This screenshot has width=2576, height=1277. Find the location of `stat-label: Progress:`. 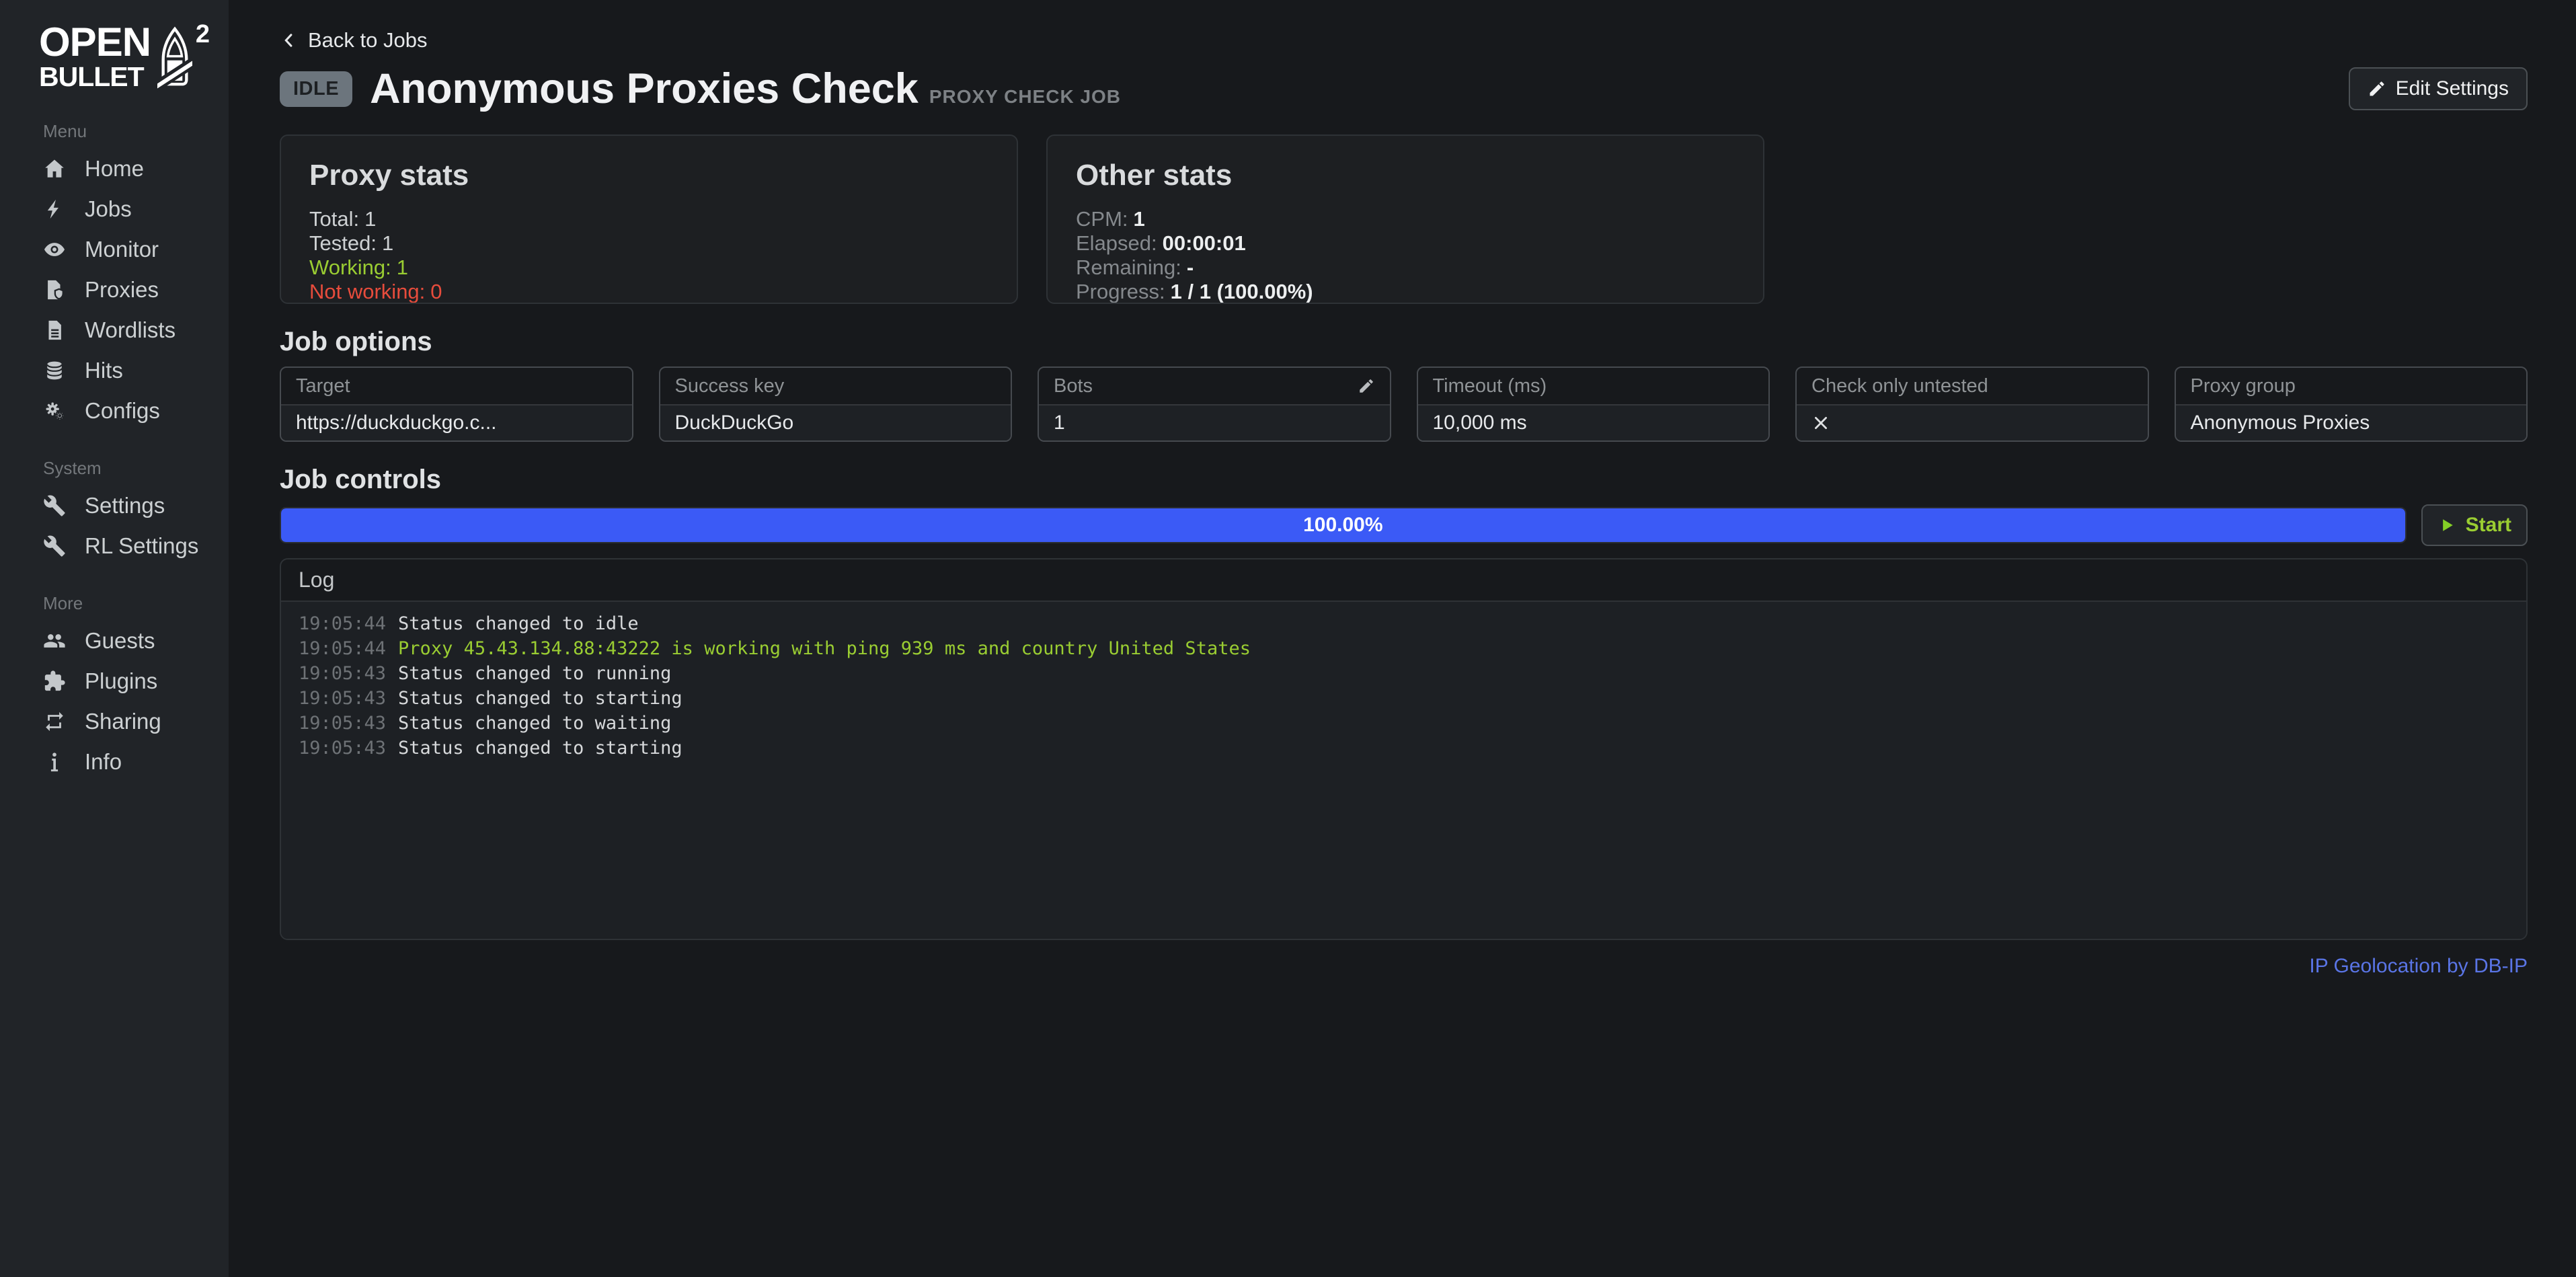

stat-label: Progress: is located at coordinates (1120, 291).